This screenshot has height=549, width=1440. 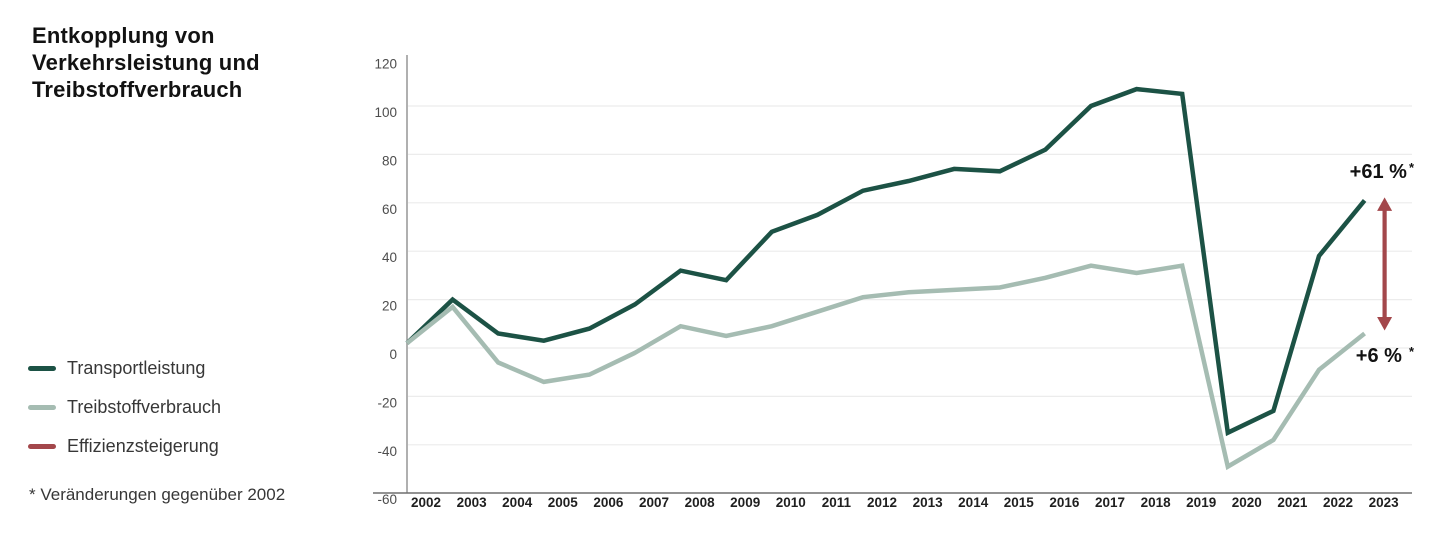 I want to click on transportleistung-line-swatch, so click(x=42, y=368).